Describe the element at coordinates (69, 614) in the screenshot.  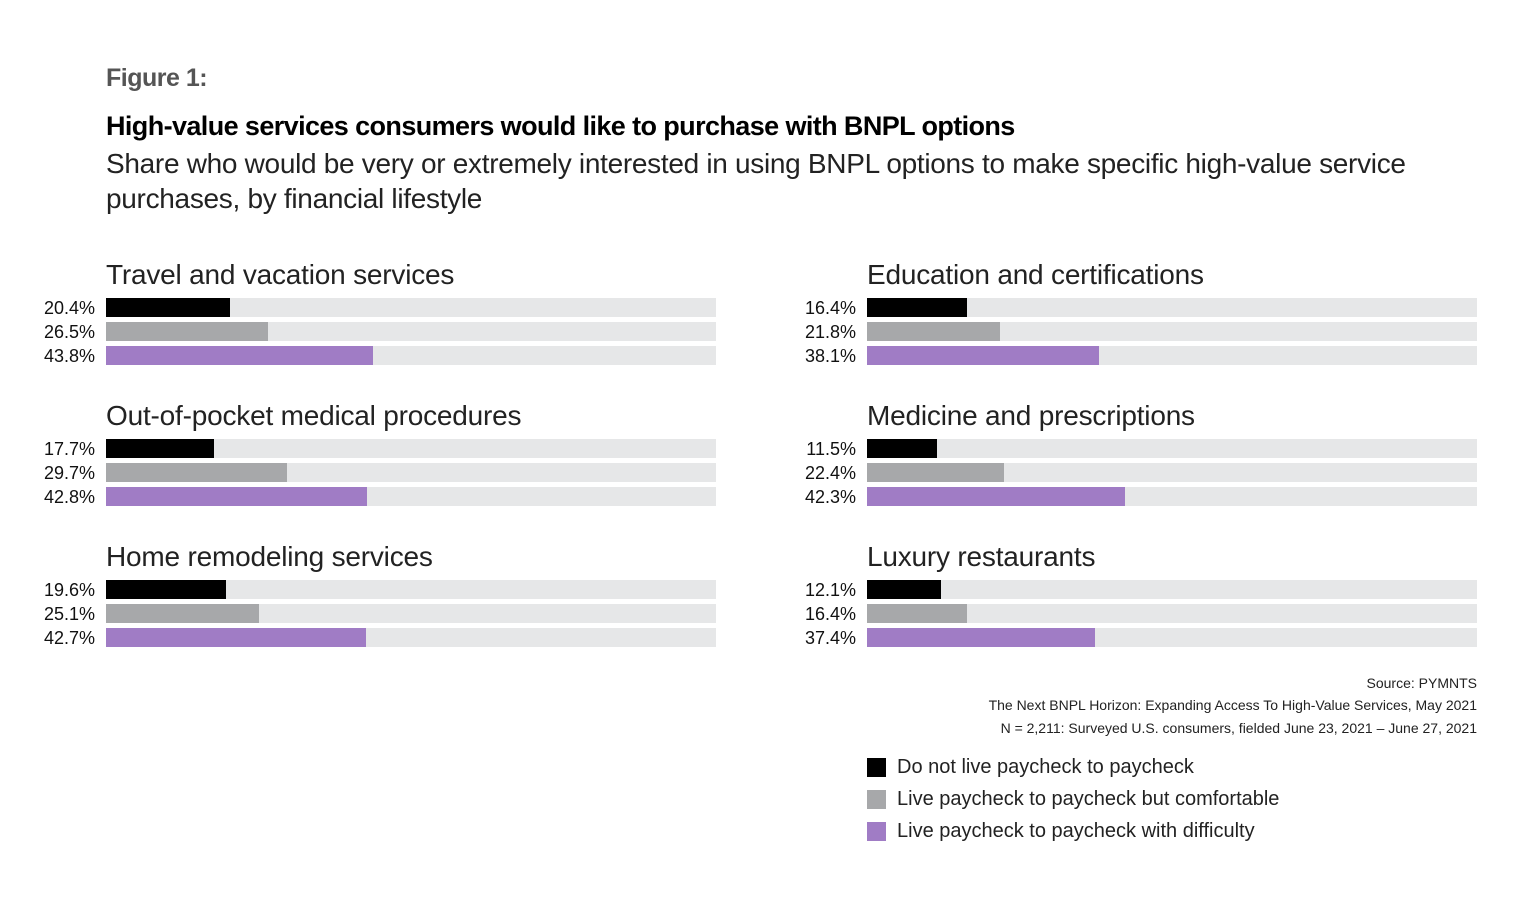
I see `data-label: 25.1%` at that location.